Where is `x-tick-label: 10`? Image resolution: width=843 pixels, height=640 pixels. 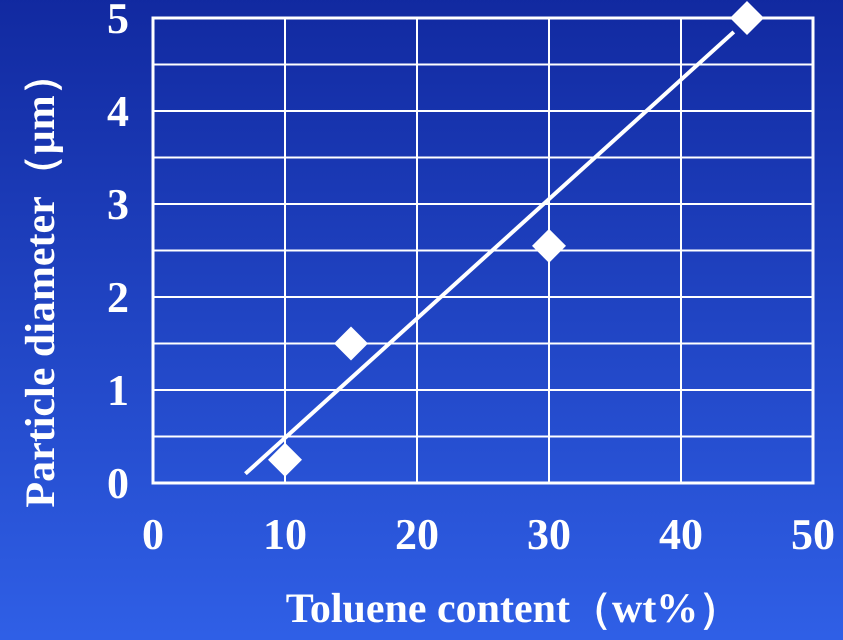
x-tick-label: 10 is located at coordinates (285, 534).